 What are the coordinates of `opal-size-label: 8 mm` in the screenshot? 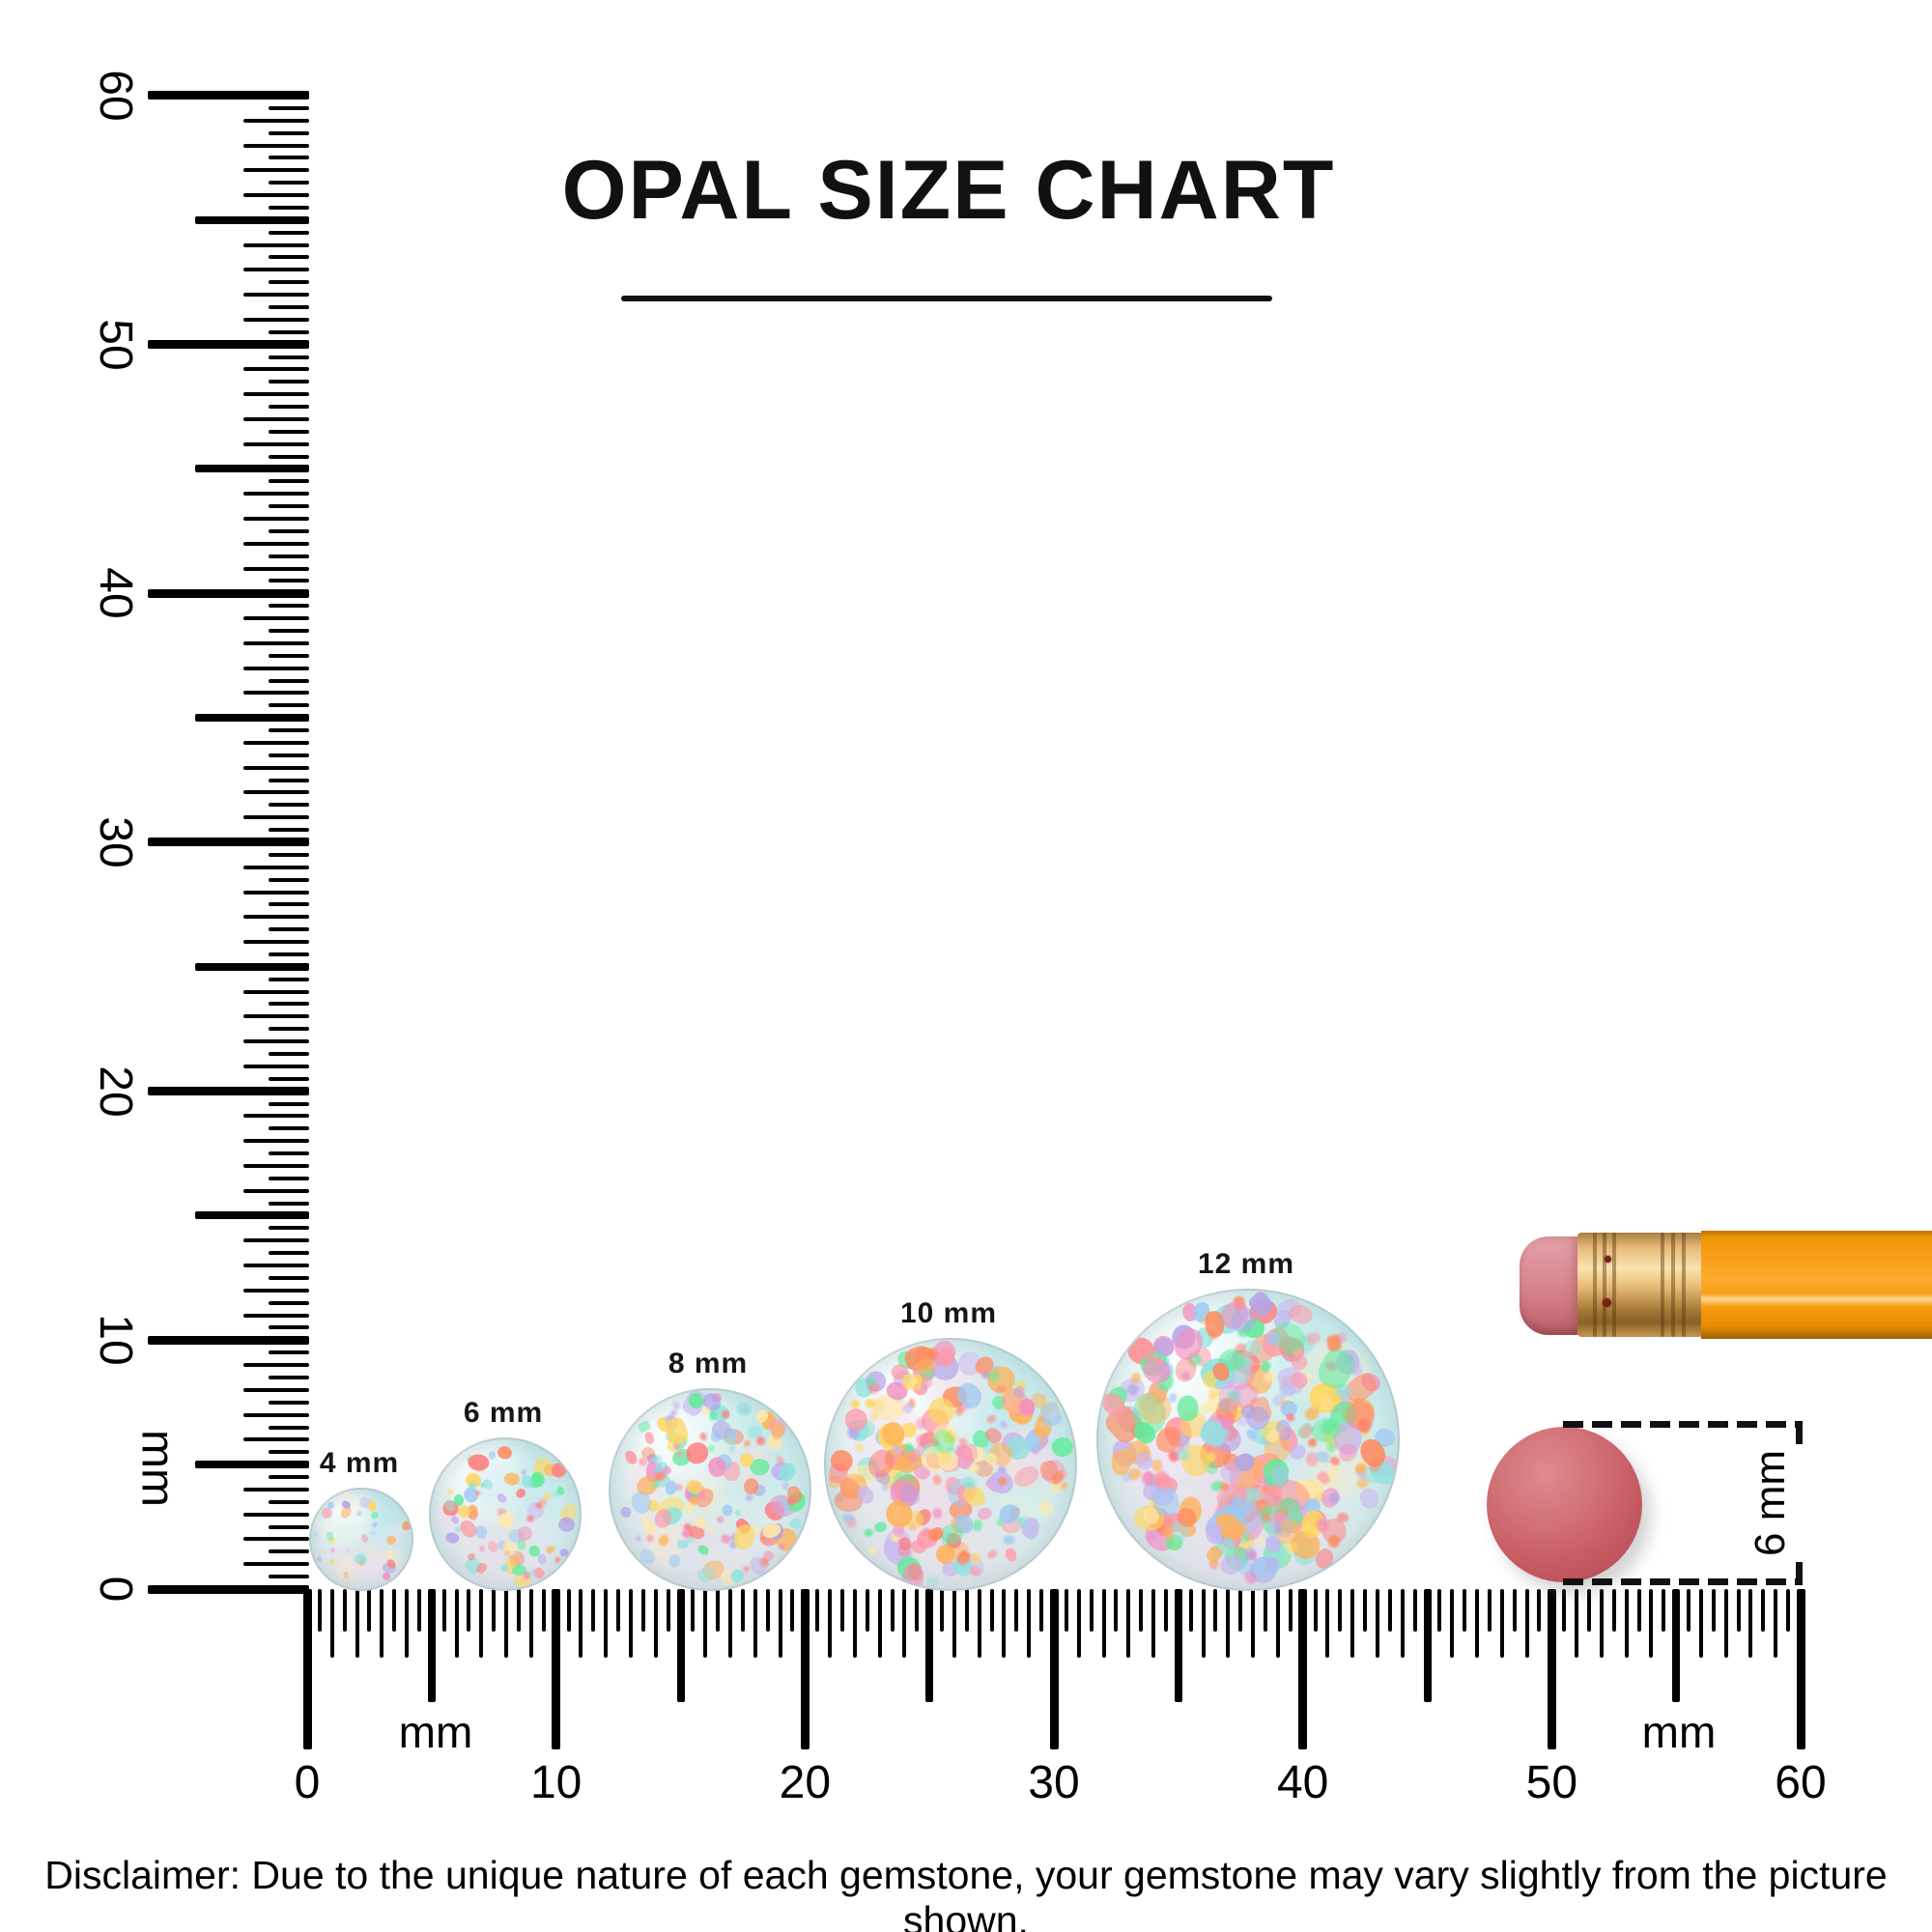 It's located at (708, 1363).